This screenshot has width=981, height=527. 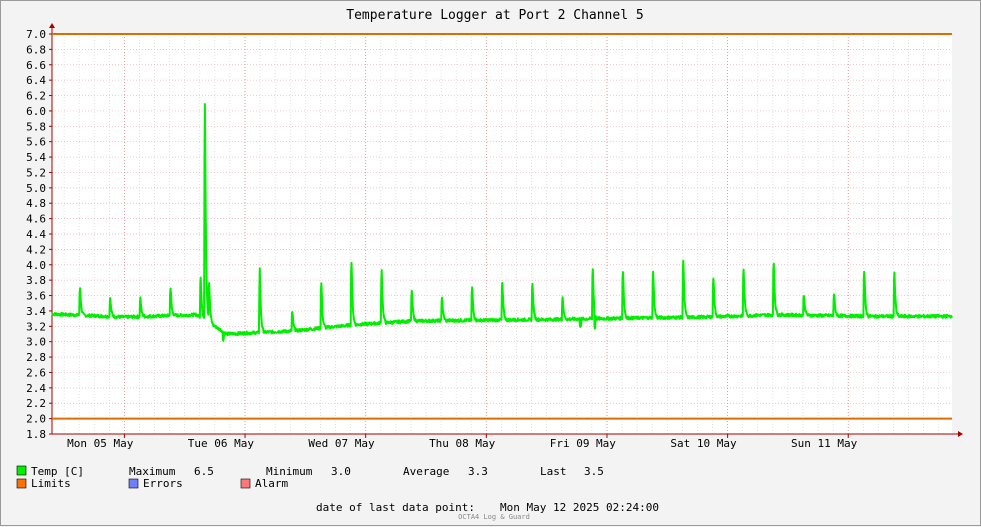 What do you see at coordinates (36, 311) in the screenshot?
I see `y-tick-label: 3.4` at bounding box center [36, 311].